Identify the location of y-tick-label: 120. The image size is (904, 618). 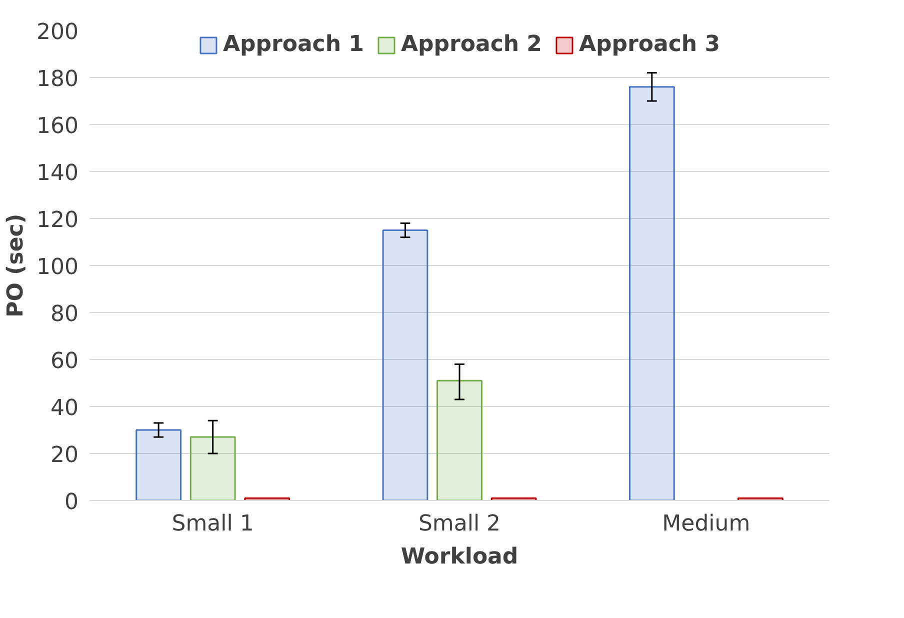
(57, 220).